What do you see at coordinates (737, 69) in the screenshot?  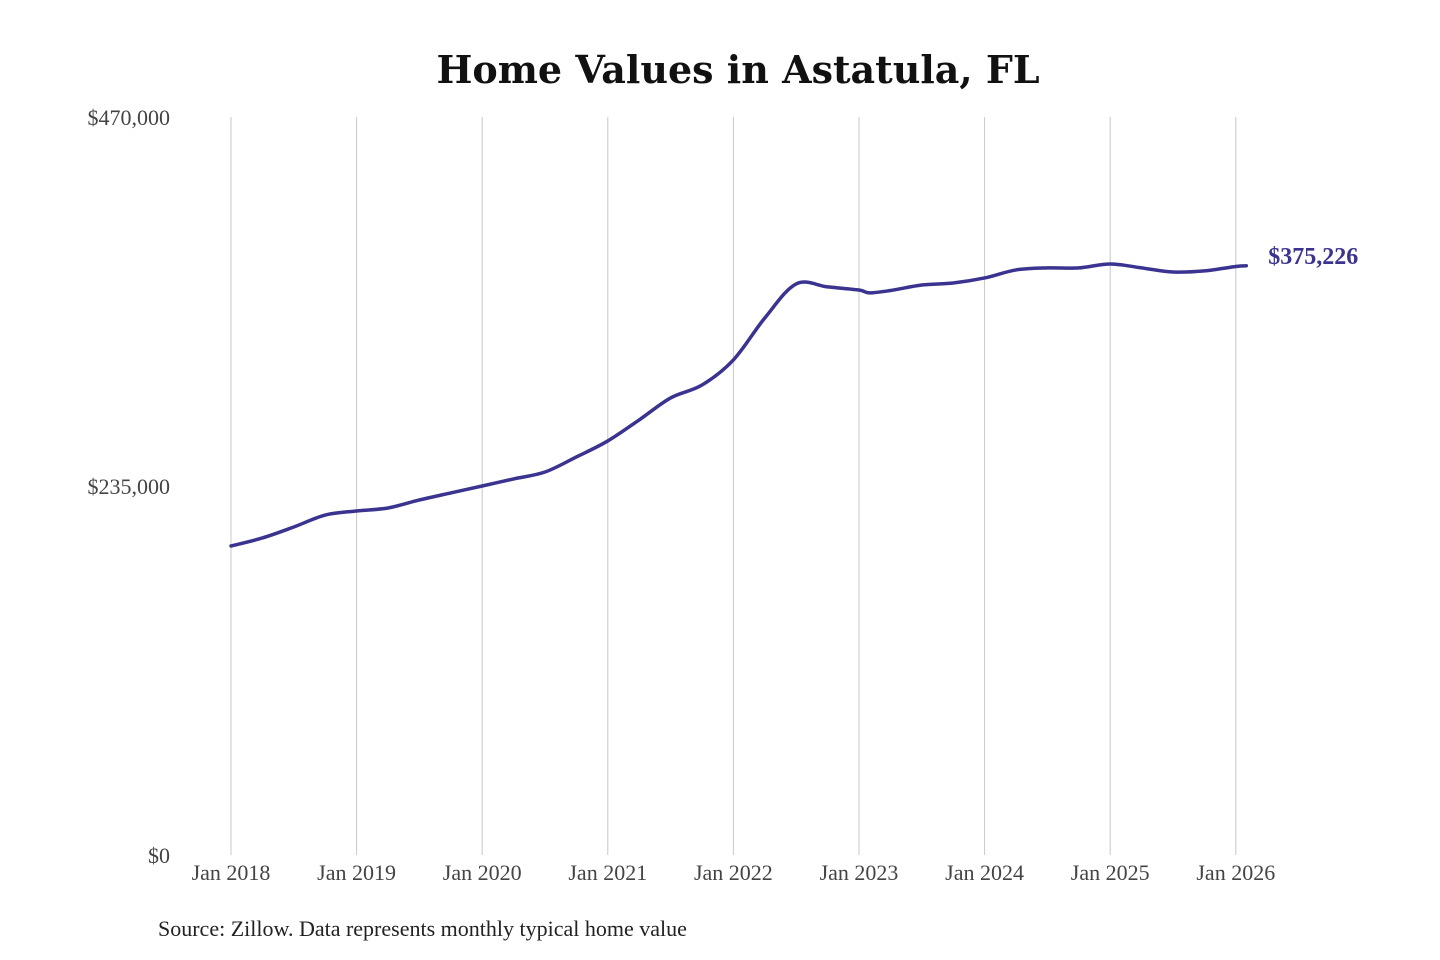 I see `chart-title: Home Values in Astatula, FL` at bounding box center [737, 69].